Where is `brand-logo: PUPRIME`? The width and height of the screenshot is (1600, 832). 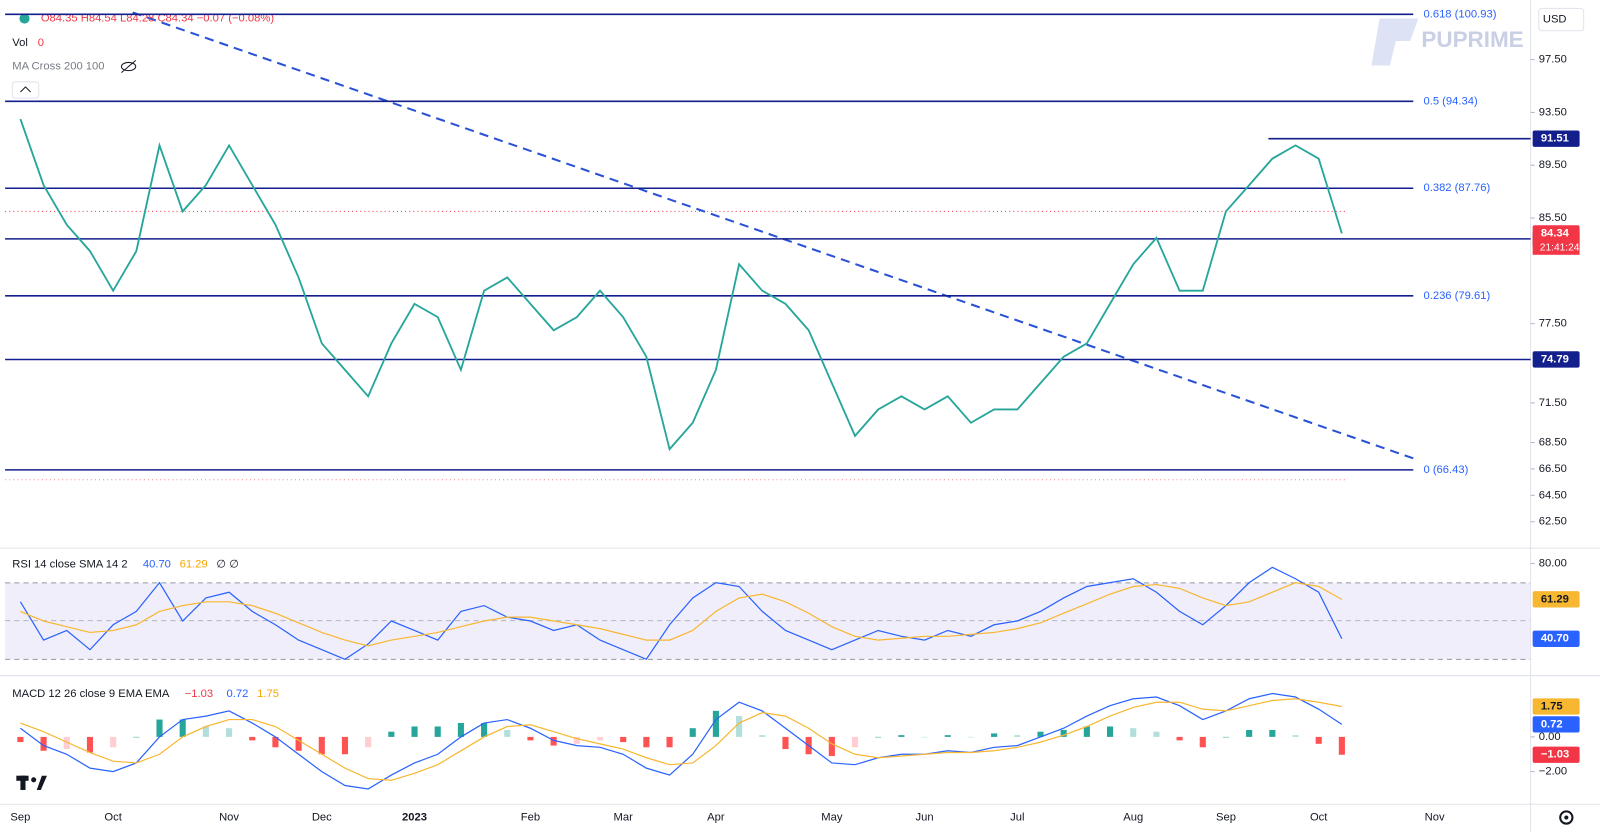 brand-logo: PUPRIME is located at coordinates (1447, 42).